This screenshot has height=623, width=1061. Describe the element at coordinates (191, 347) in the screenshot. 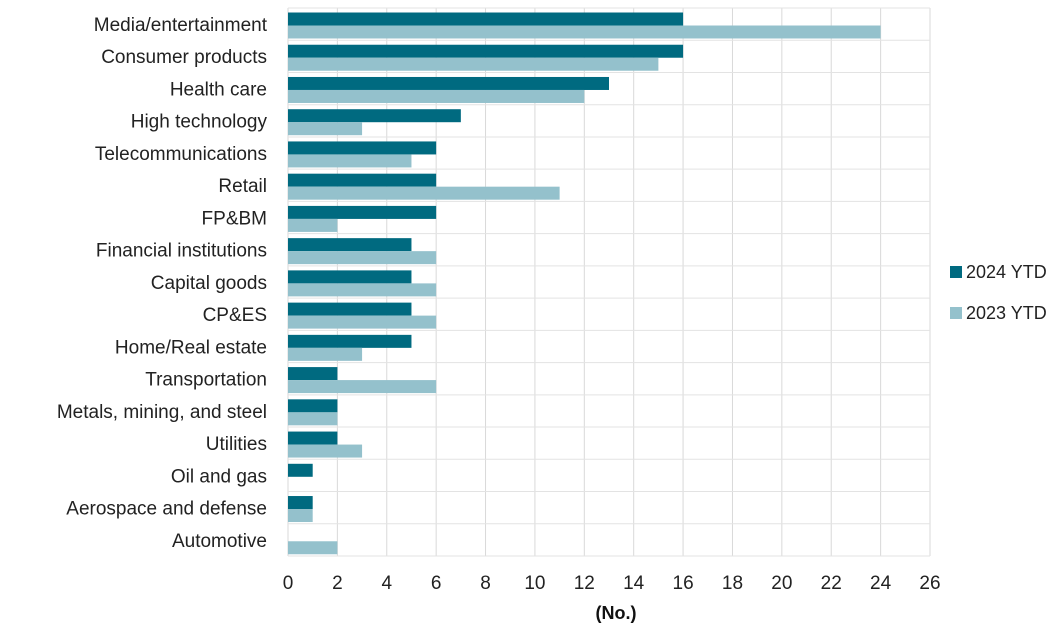

I see `category-label: Home/Real estate` at that location.